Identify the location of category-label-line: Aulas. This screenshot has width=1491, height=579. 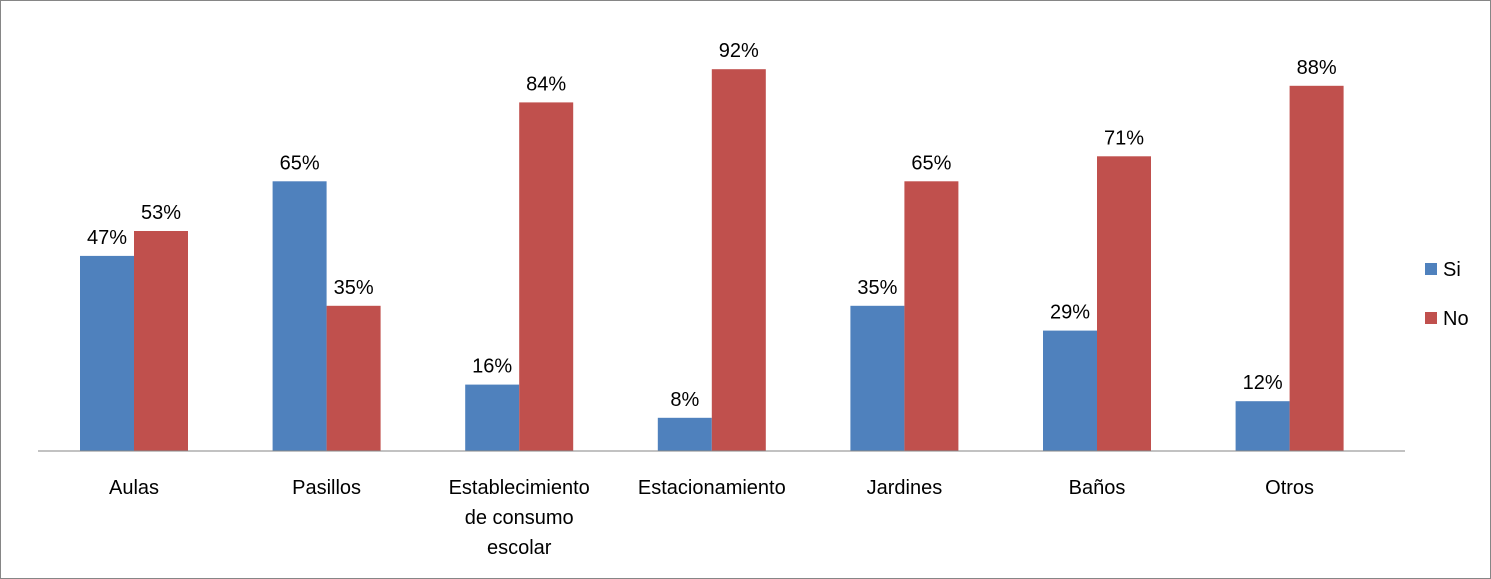
(134, 488).